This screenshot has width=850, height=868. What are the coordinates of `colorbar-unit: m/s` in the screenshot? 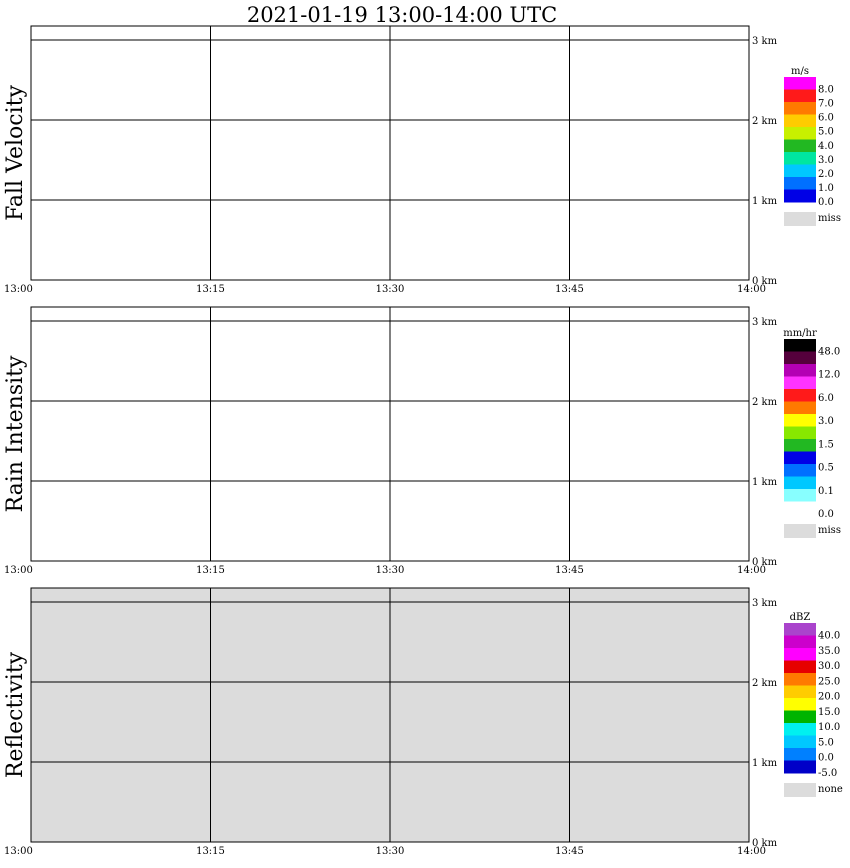 It's located at (800, 71).